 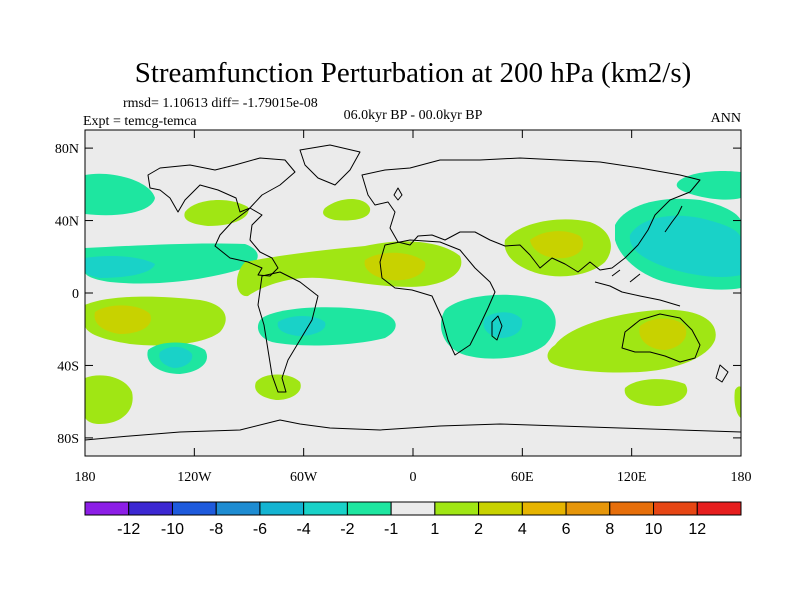 I want to click on contour-north-atlantic-high, so click(x=347, y=210).